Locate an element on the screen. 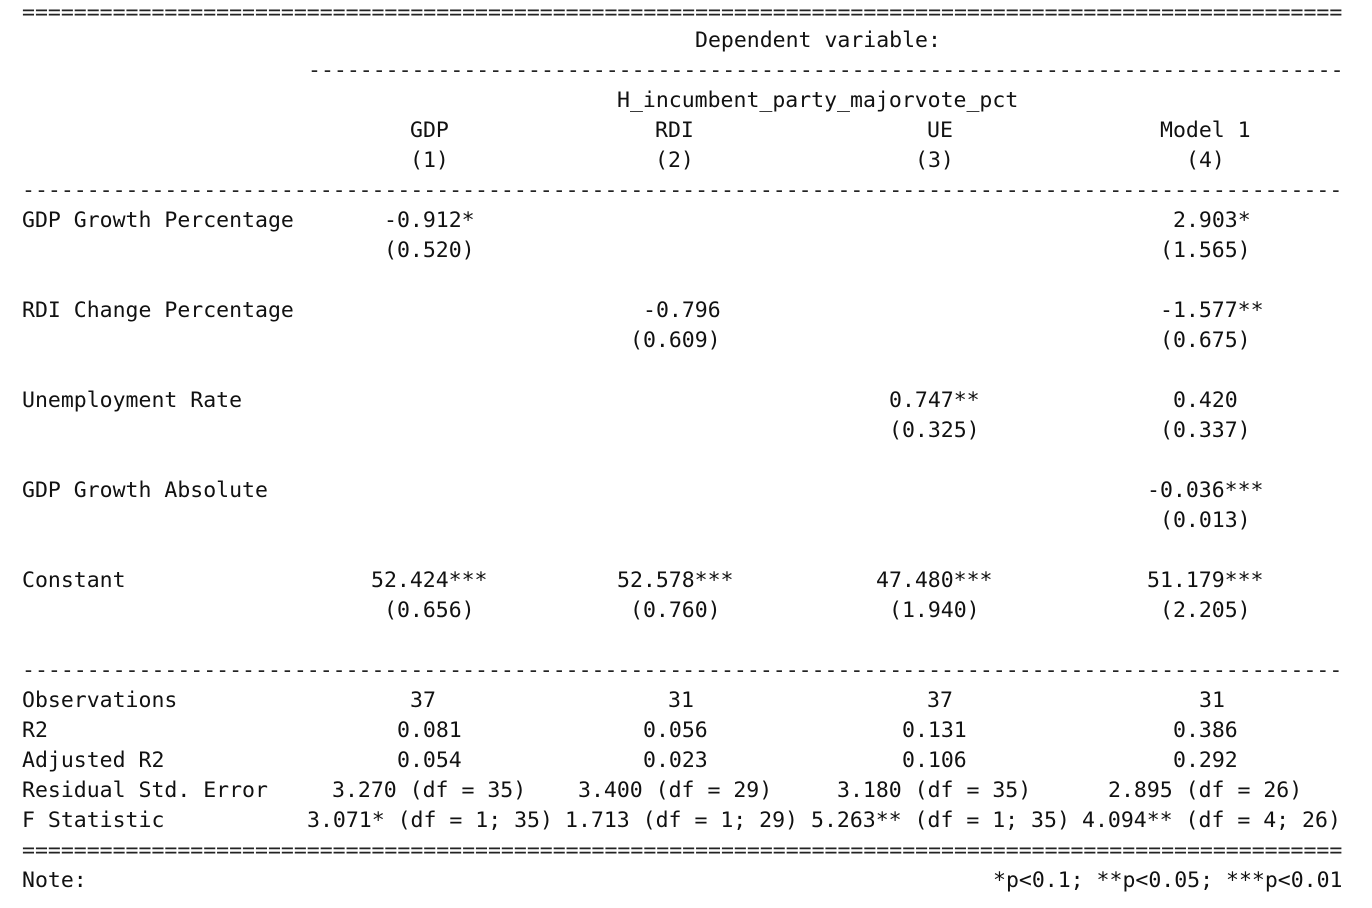 Image resolution: width=1372 pixels, height=908 pixels. stat-value: 0.292 is located at coordinates (1205, 761).